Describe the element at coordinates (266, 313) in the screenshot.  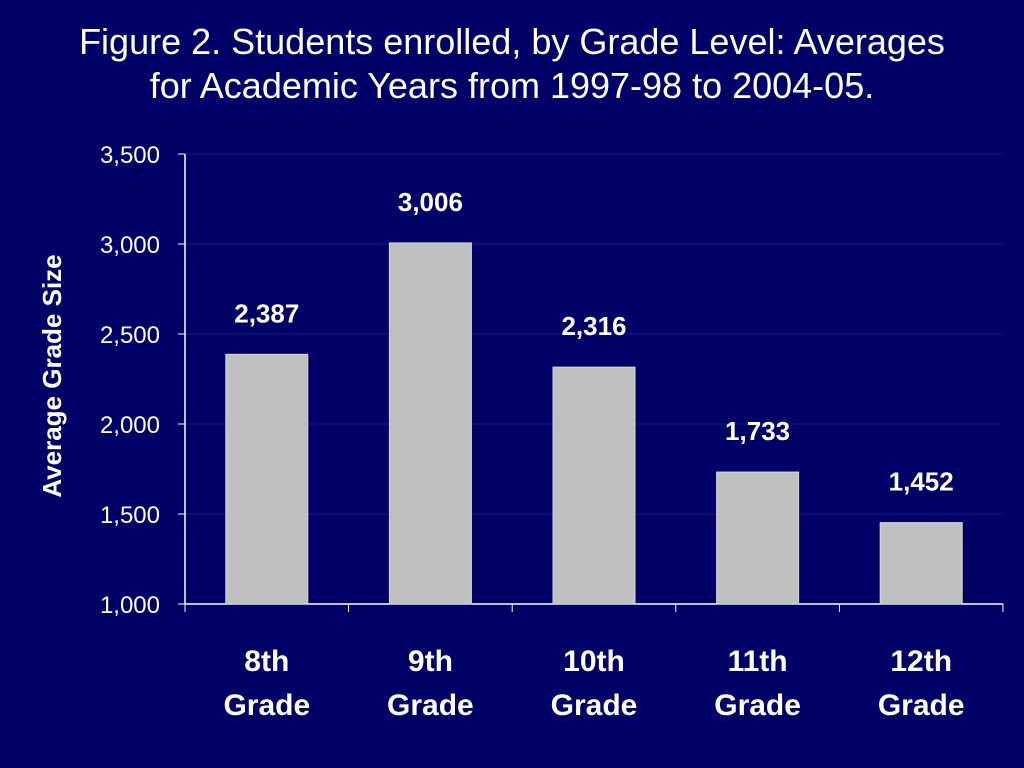
I see `data-label: 2,387` at that location.